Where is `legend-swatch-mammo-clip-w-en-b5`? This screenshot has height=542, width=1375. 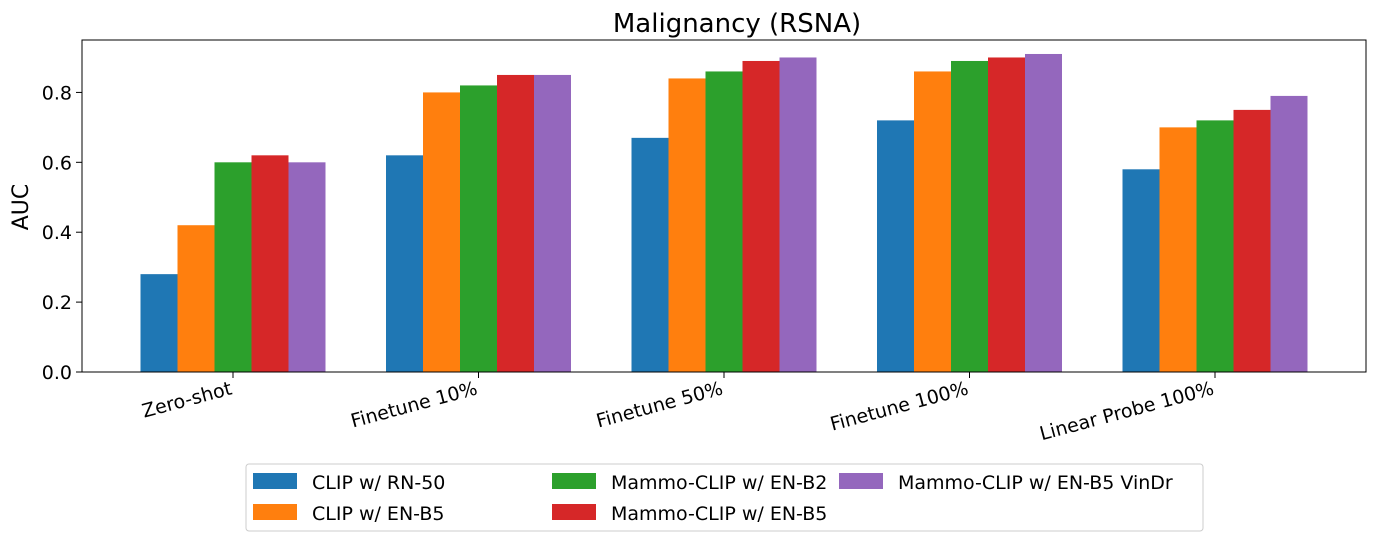 legend-swatch-mammo-clip-w-en-b5 is located at coordinates (574, 512).